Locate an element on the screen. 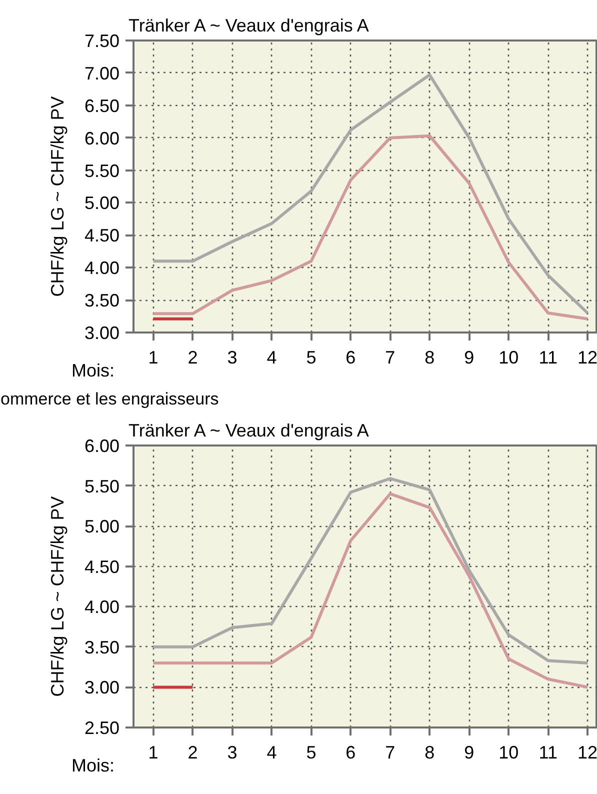  y-tick-label: 6.50 is located at coordinates (102, 106).